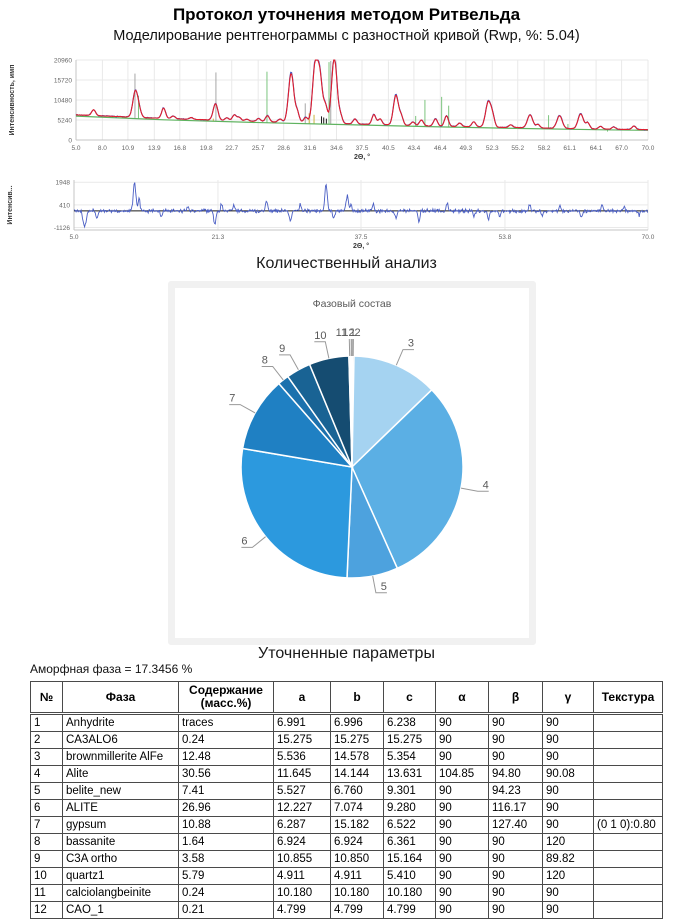 The image size is (693, 919). I want to click on table-cell: 1.64, so click(226, 842).